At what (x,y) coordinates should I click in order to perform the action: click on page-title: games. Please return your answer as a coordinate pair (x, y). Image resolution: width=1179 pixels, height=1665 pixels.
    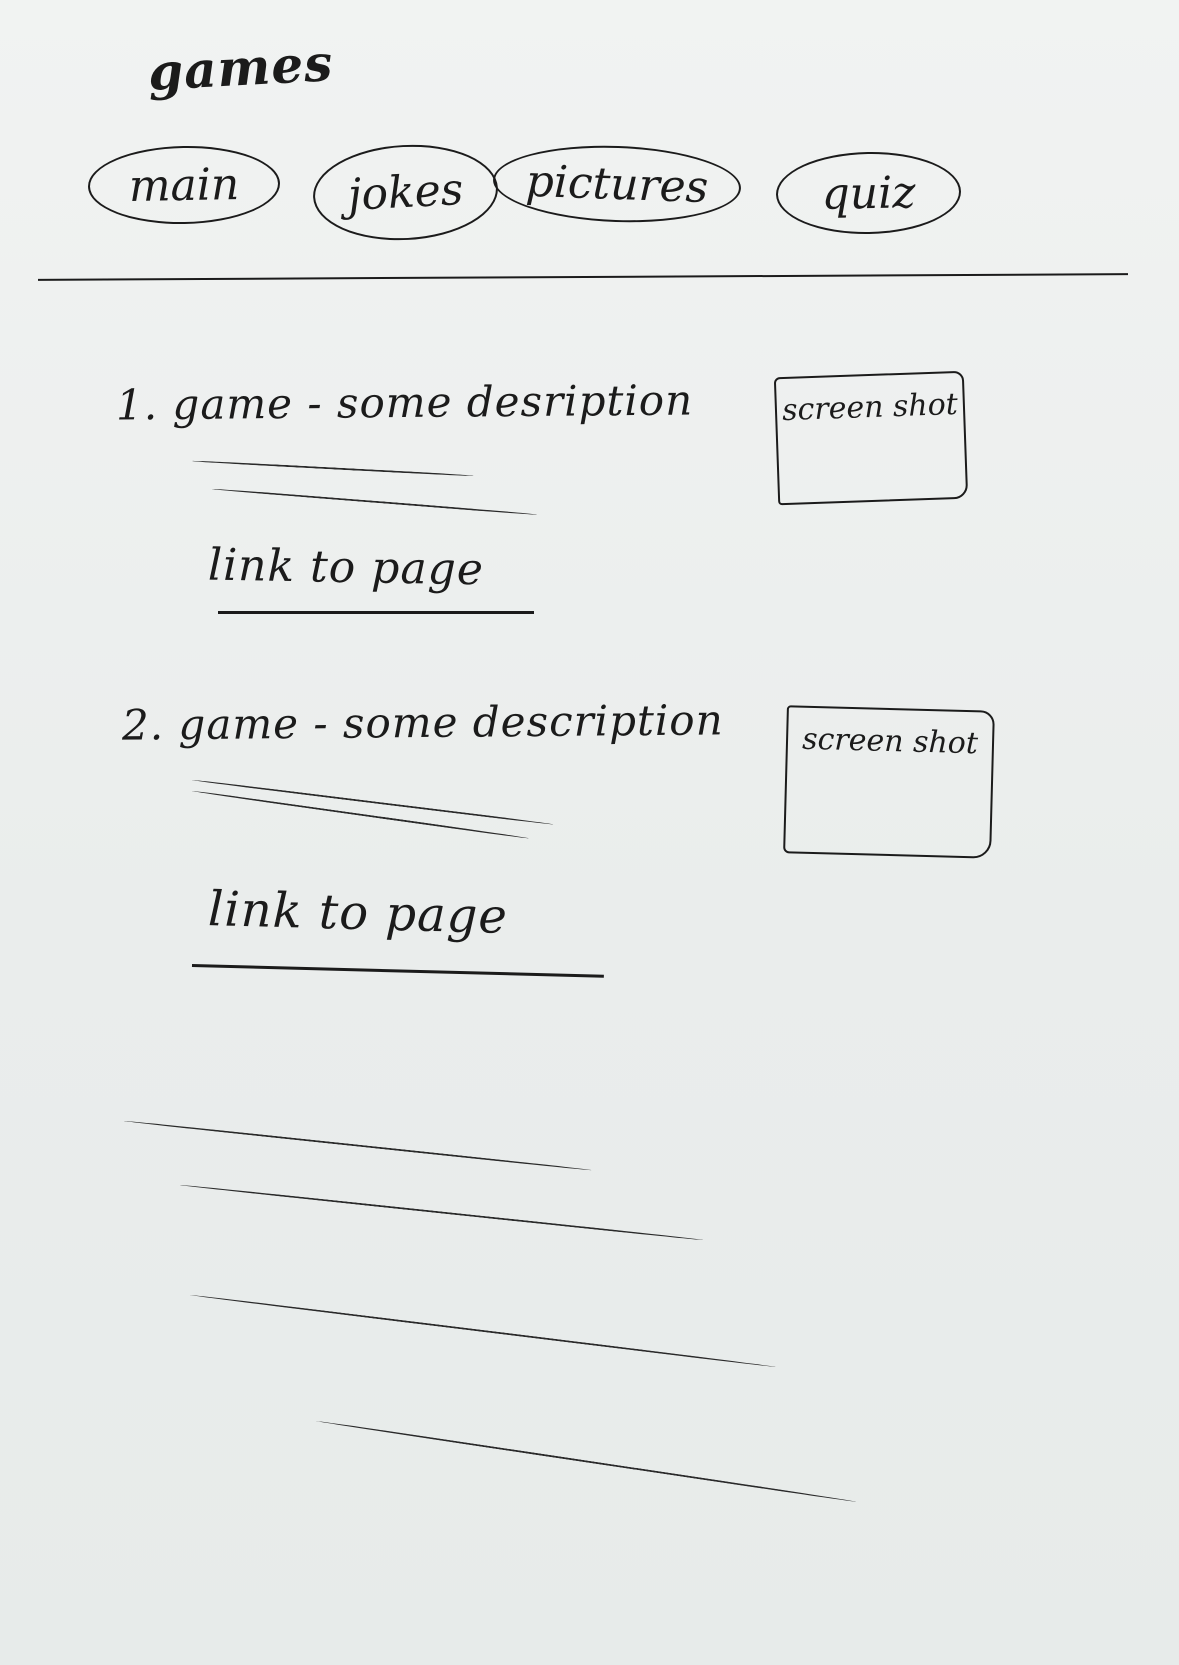
    Looking at the image, I should click on (240, 67).